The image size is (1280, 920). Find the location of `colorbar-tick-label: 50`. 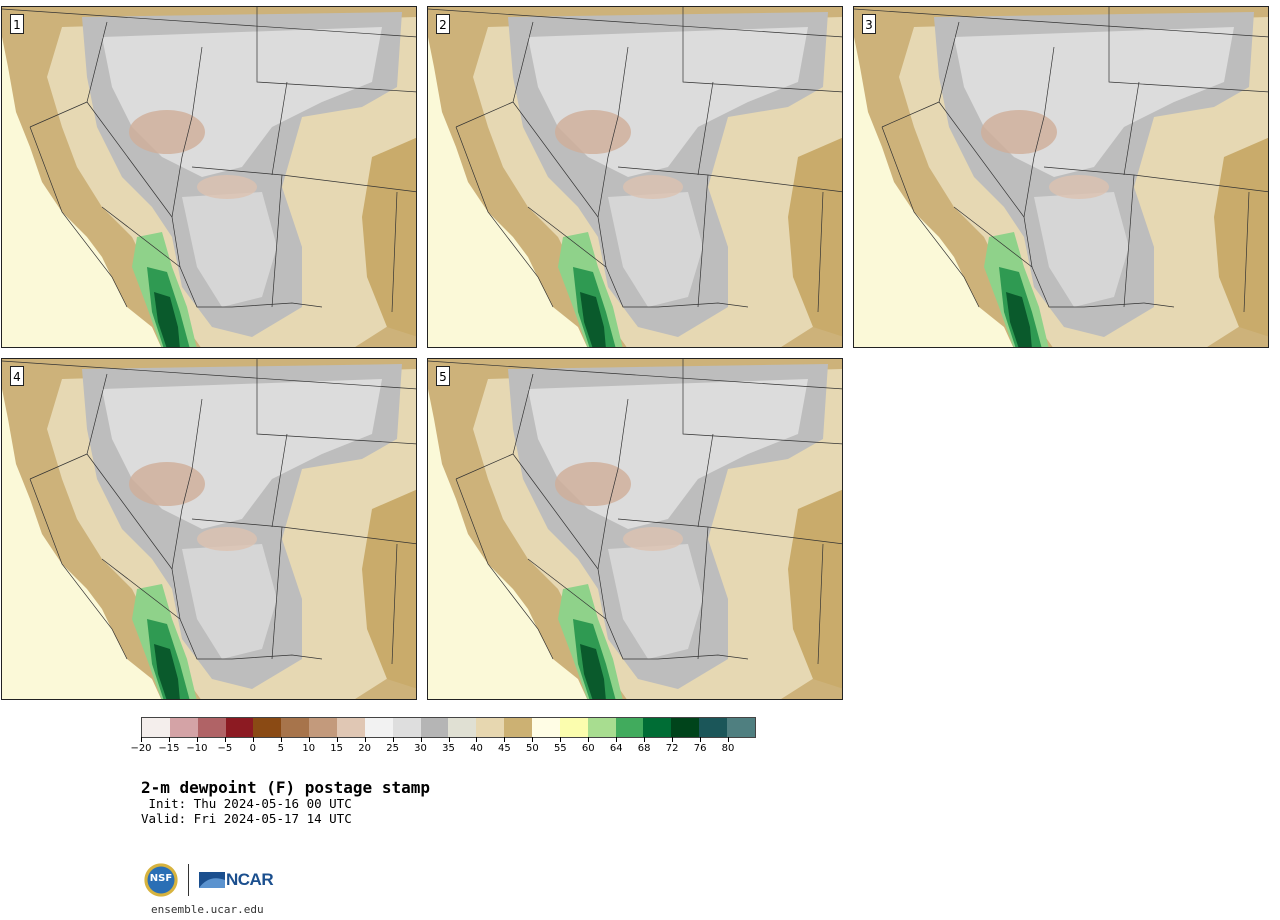

colorbar-tick-label: 50 is located at coordinates (532, 748).